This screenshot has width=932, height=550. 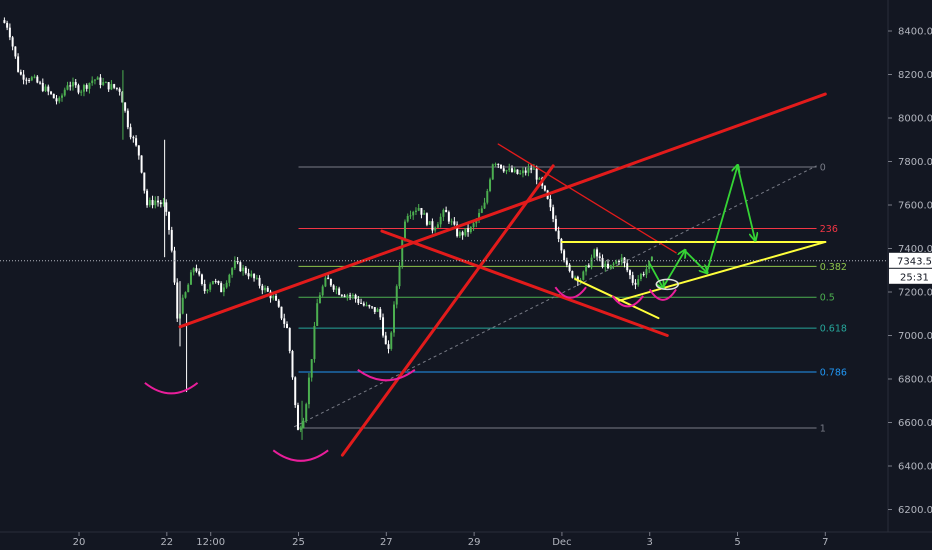 I want to click on time-tick-label: 20, so click(x=79, y=542).